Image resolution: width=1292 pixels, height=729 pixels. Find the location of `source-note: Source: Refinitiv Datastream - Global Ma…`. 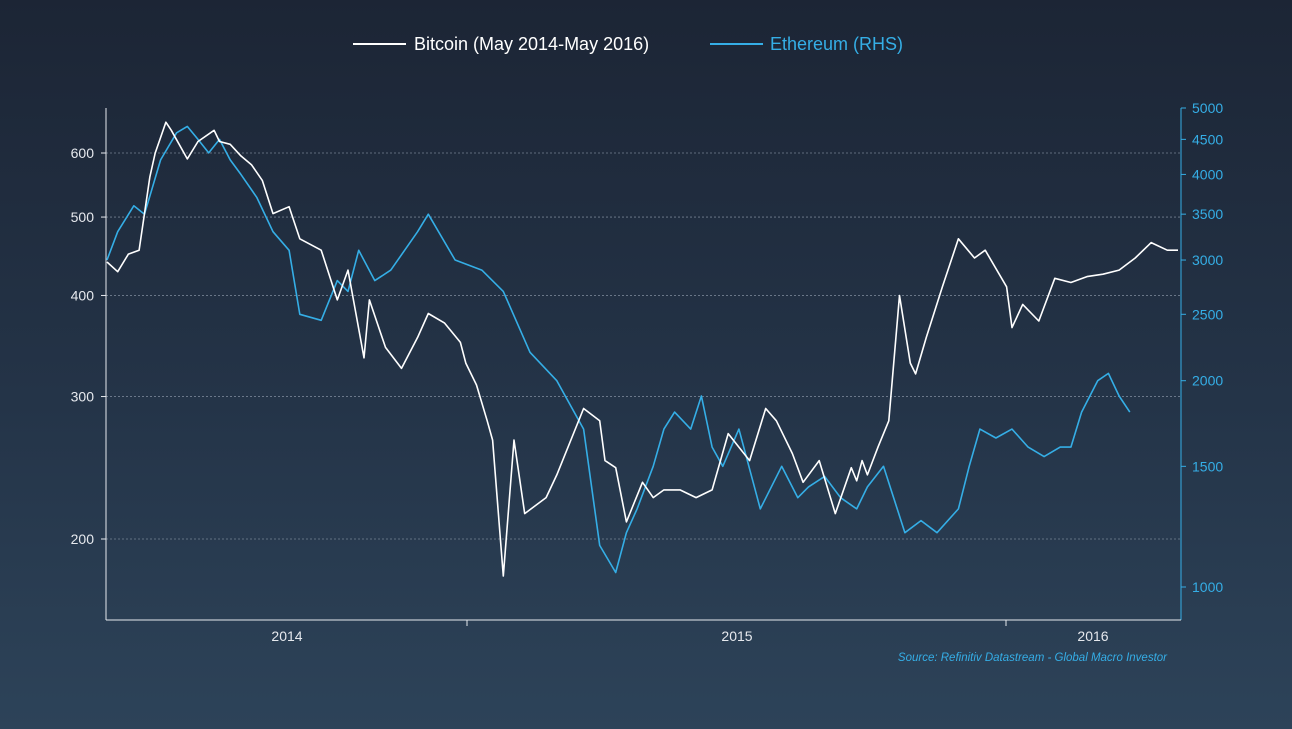

source-note: Source: Refinitiv Datastream - Global Ma… is located at coordinates (1033, 658).